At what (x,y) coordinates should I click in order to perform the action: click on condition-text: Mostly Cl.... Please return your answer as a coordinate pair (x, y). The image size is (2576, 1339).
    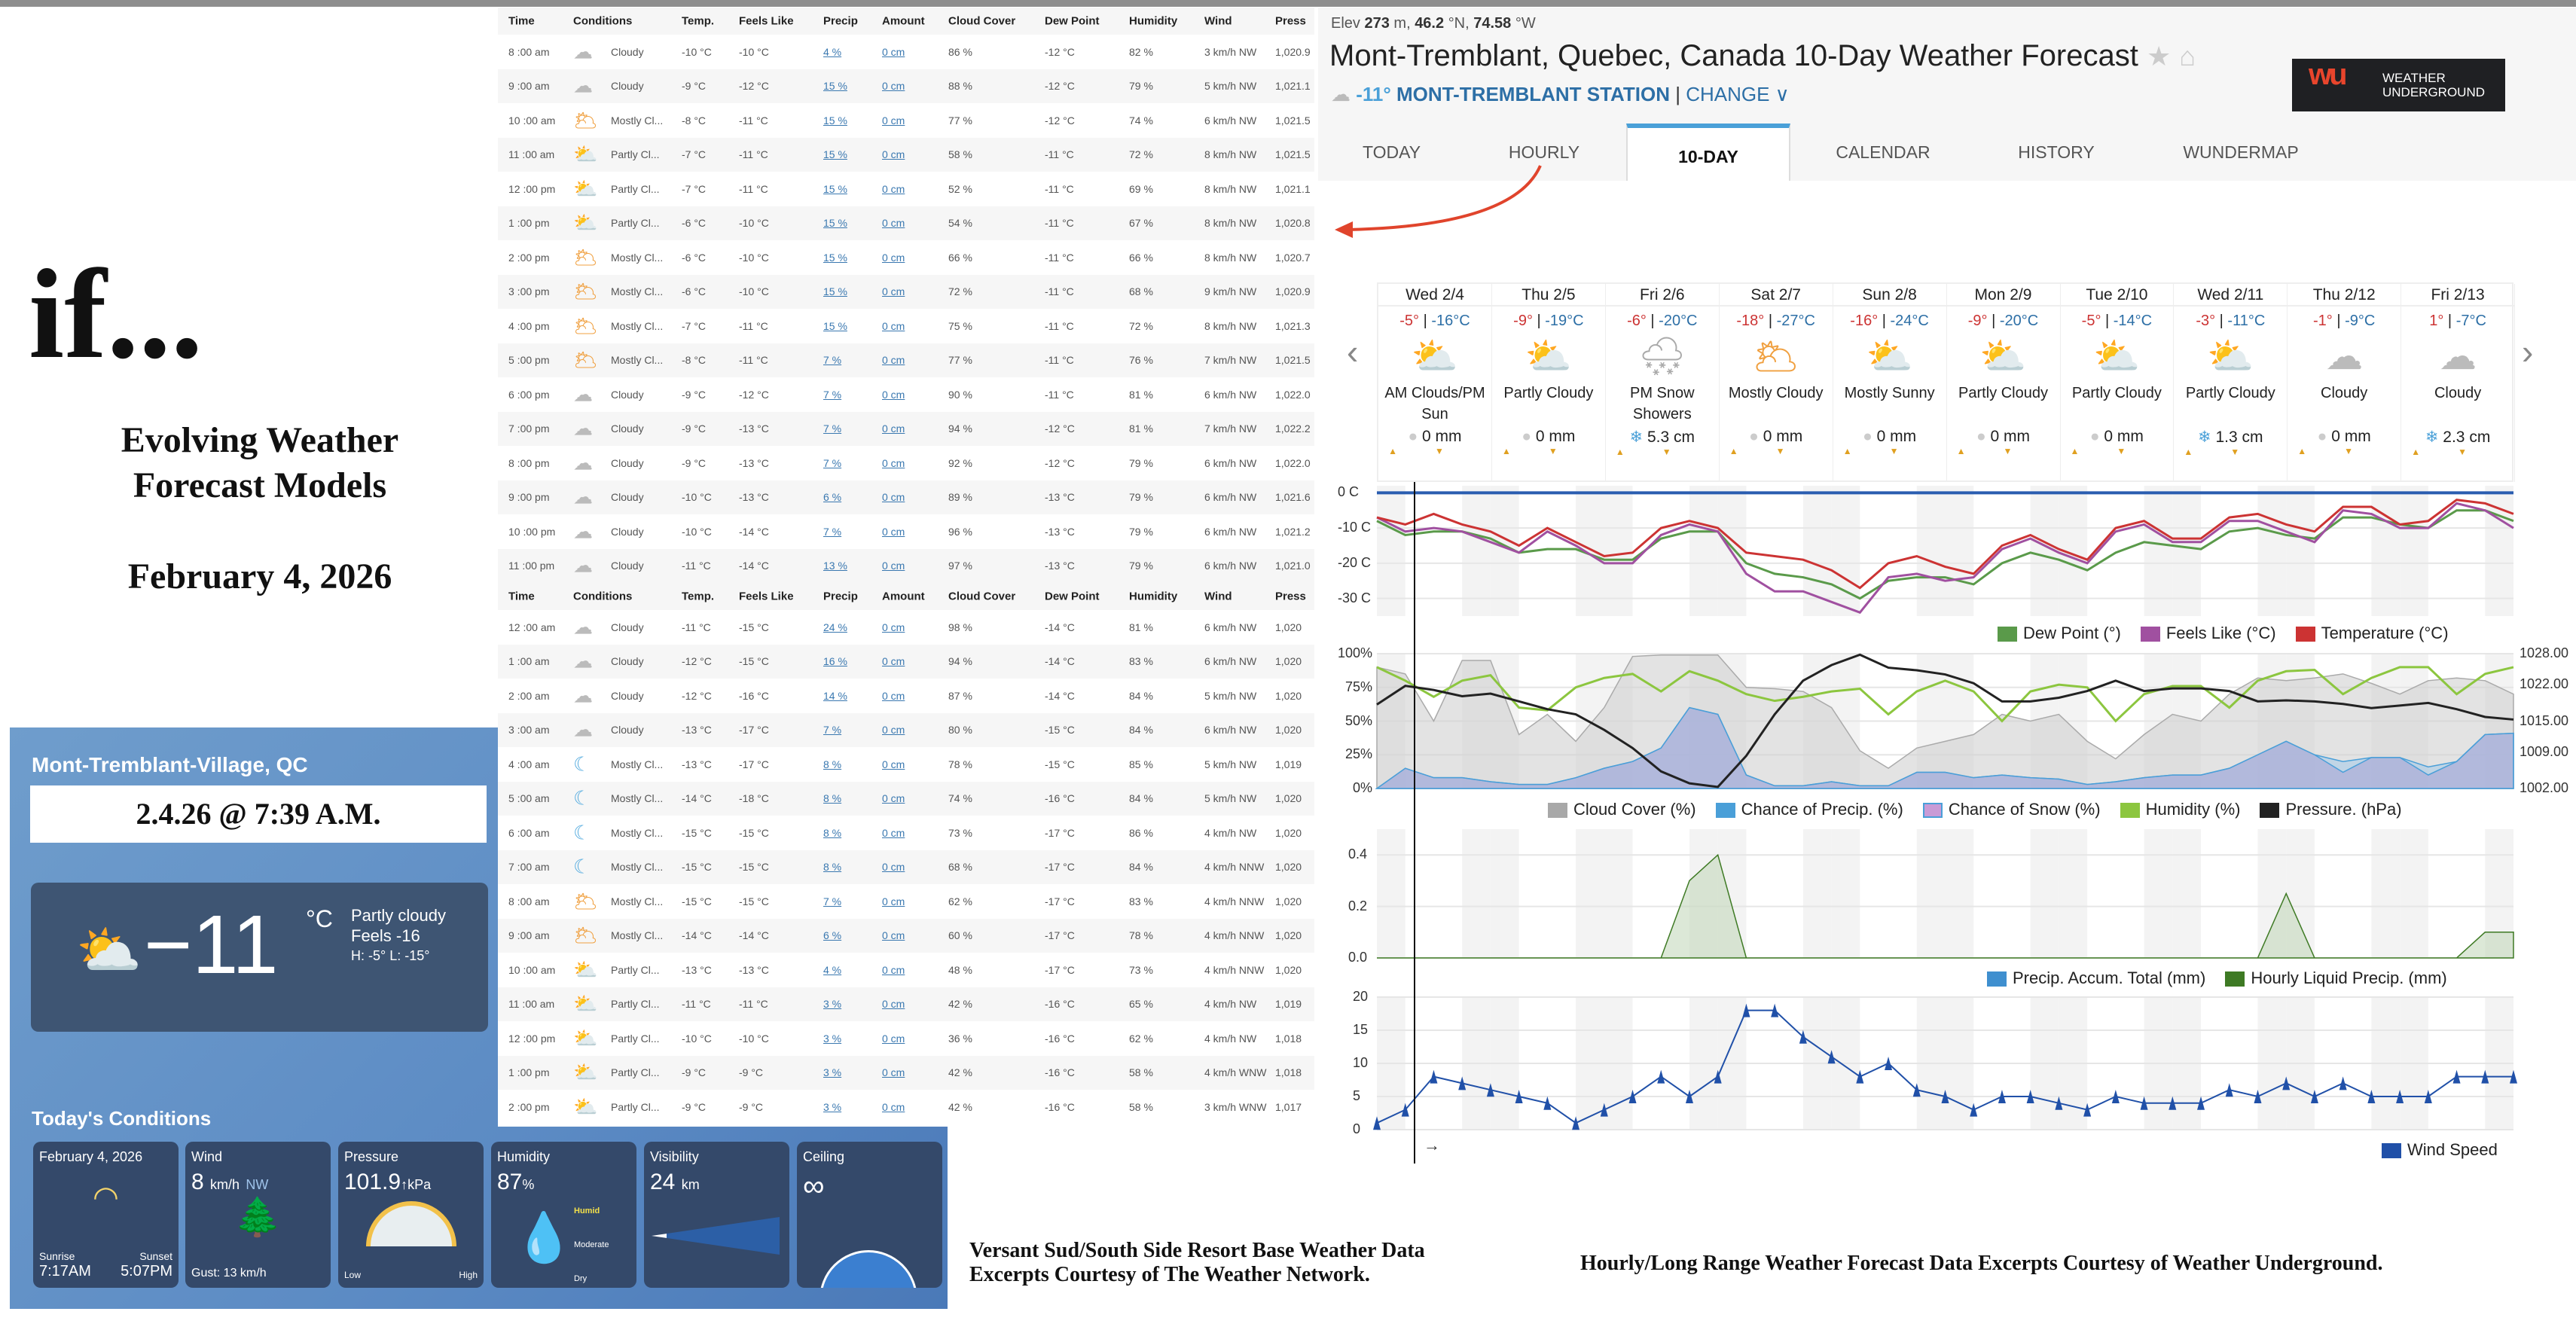
    Looking at the image, I should click on (638, 832).